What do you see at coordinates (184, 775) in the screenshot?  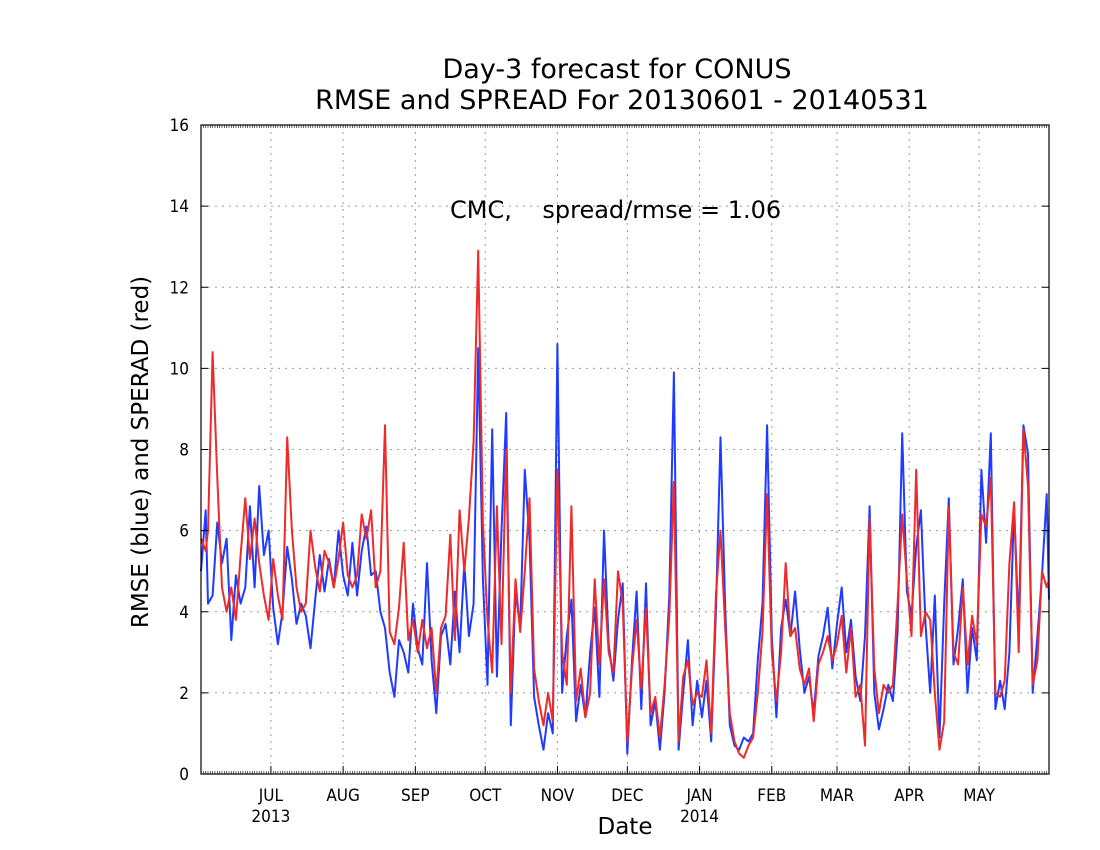 I see `y-tick-label: 0` at bounding box center [184, 775].